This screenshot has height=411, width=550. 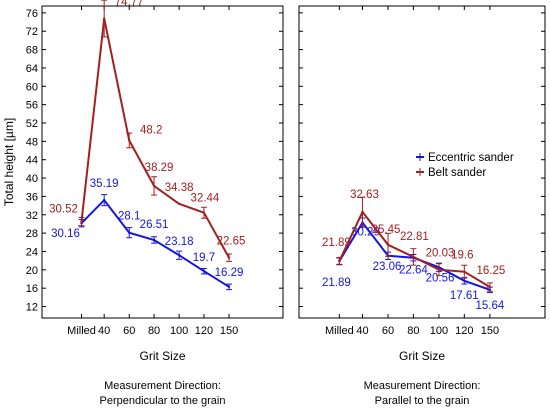 I want to click on data-label: 22.65, so click(x=231, y=242).